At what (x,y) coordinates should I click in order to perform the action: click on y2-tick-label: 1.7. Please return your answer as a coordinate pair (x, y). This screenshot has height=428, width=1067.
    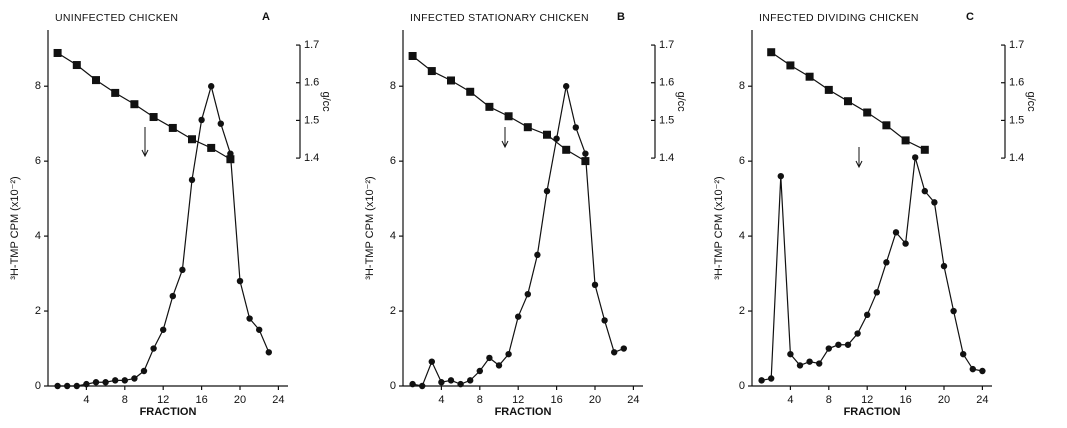
    Looking at the image, I should click on (666, 45).